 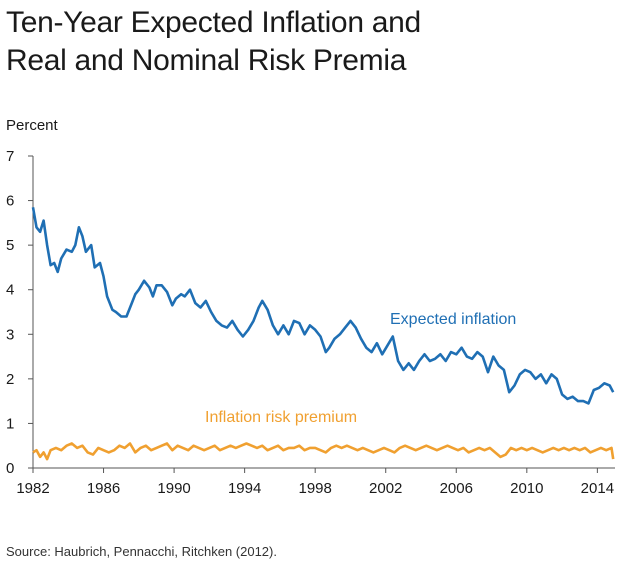 I want to click on x-tick-label: 1994, so click(x=244, y=488).